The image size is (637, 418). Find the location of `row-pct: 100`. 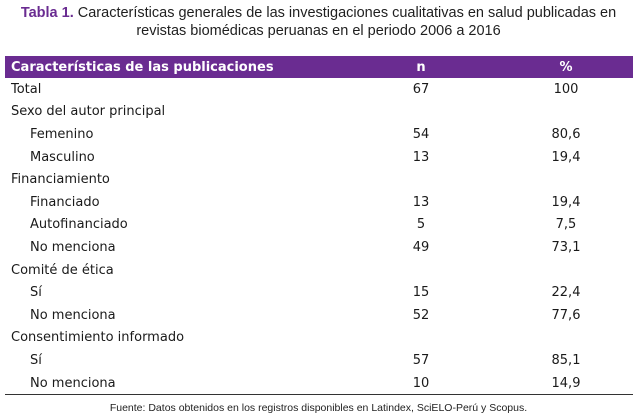

row-pct: 100 is located at coordinates (566, 89).